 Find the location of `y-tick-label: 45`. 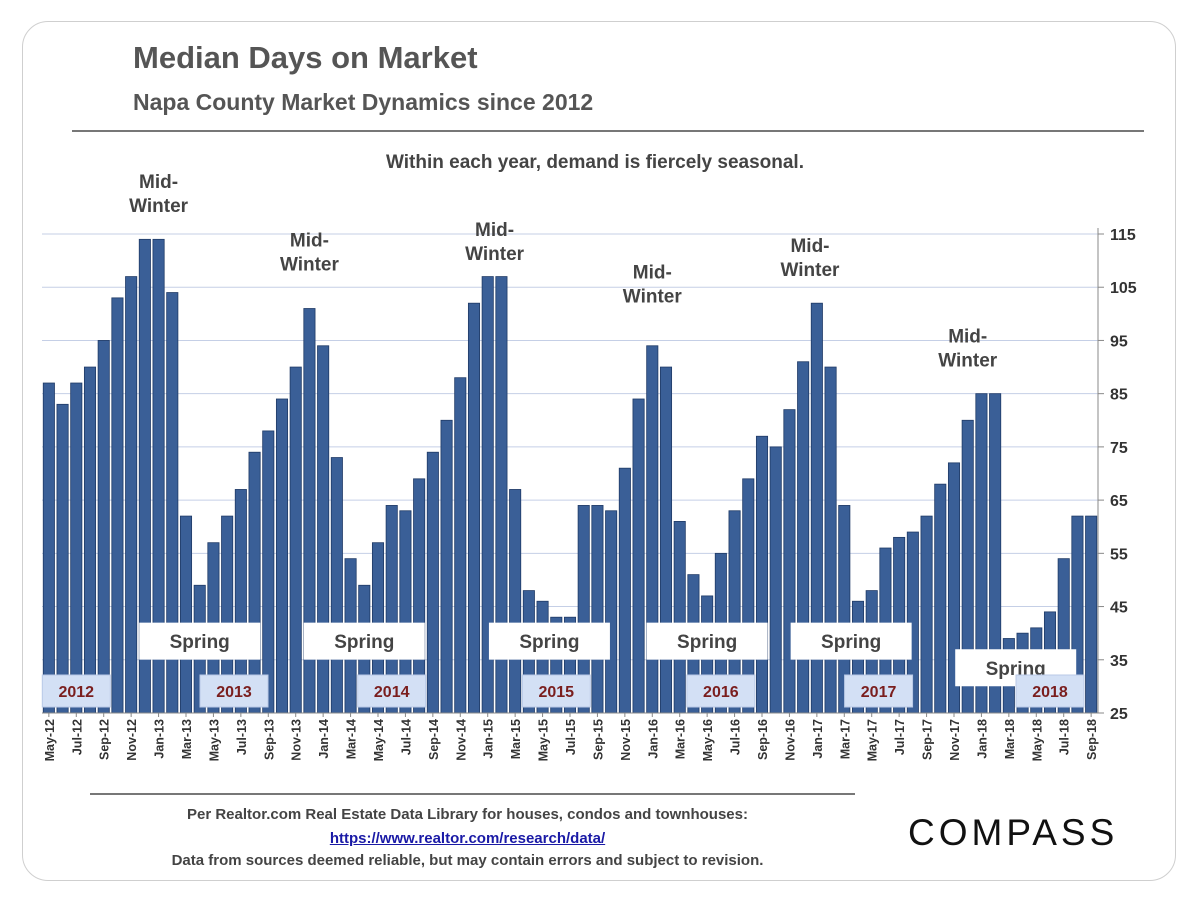

y-tick-label: 45 is located at coordinates (1119, 608).